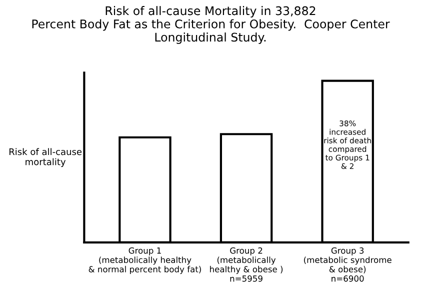 This screenshot has width=421, height=303. I want to click on chart-title: Risk of all-cause Mortality in 33,882 Percent Body Fat as the Criterion for Obesity. Cooper Center Longitudinal Study., so click(211, 25).